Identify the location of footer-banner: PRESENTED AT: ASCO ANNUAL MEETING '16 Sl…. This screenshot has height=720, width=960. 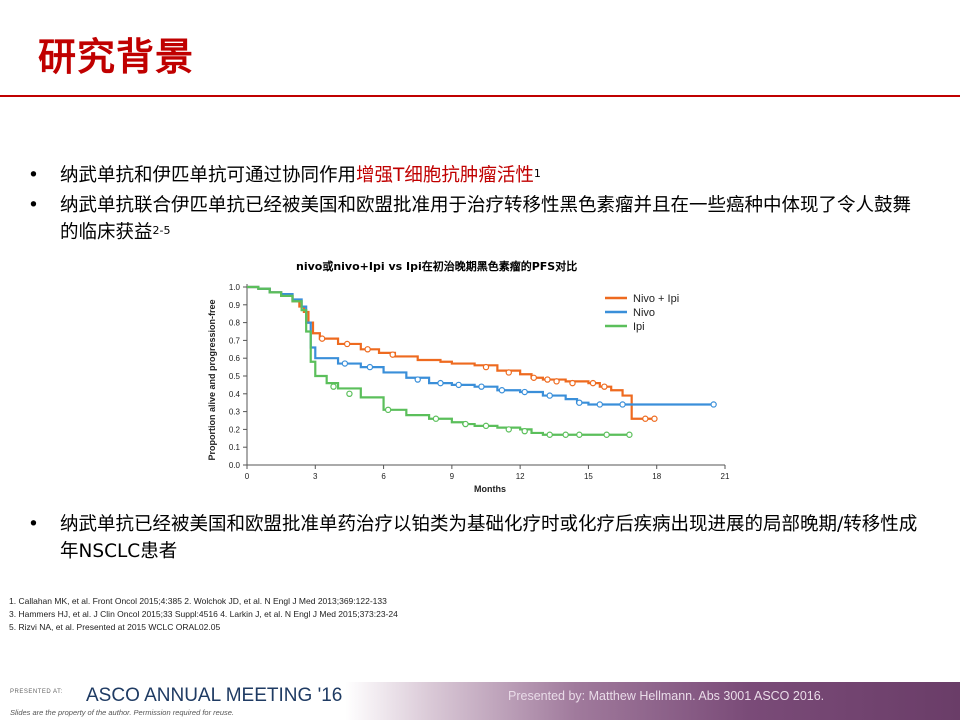
(480, 701).